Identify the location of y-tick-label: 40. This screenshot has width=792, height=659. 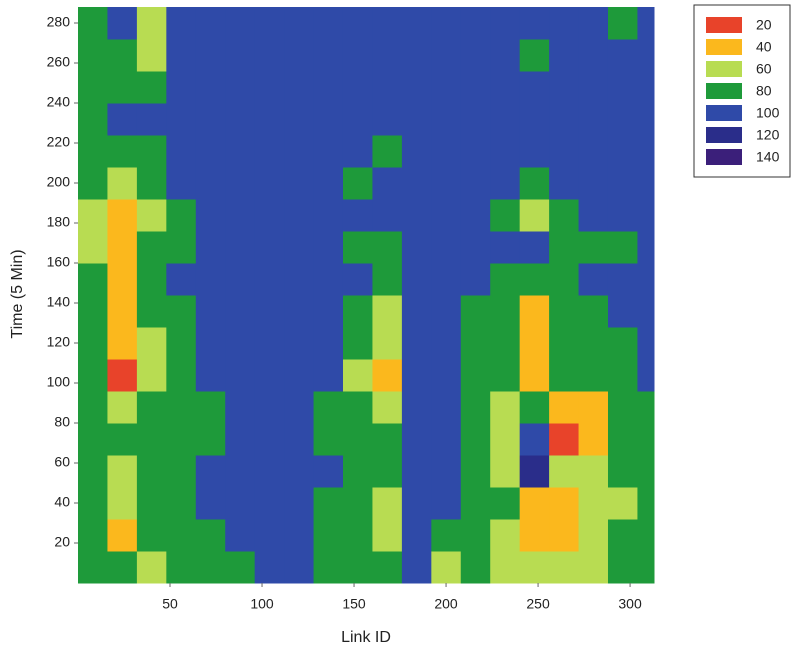
(62, 502).